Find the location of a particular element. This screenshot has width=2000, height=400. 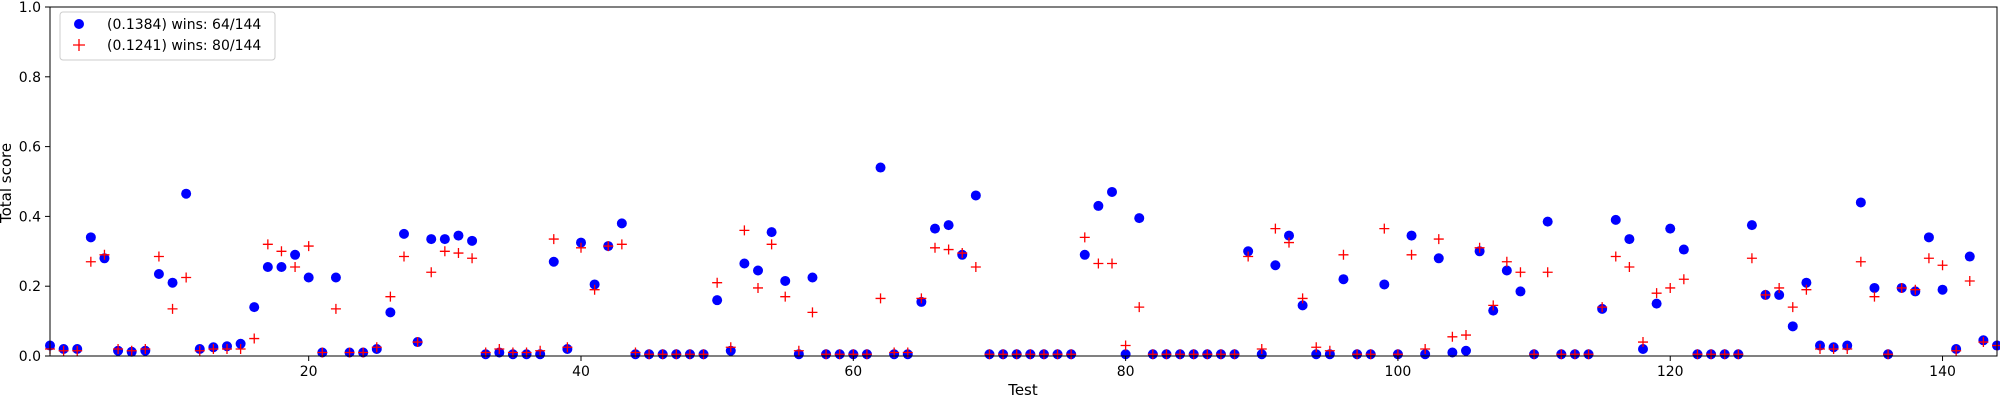

y-tick-label: 0.8 is located at coordinates (30, 78).